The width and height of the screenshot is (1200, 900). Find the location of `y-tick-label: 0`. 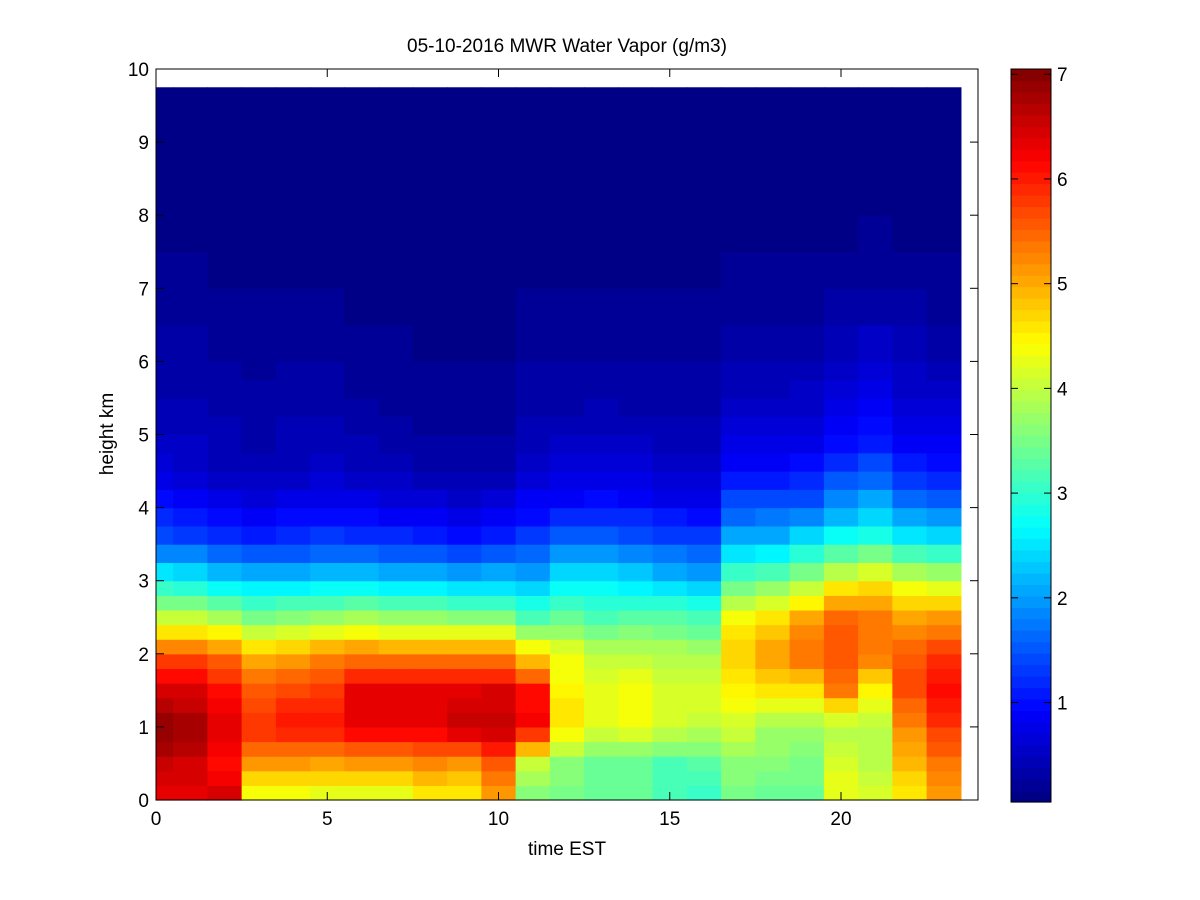

y-tick-label: 0 is located at coordinates (143, 801).